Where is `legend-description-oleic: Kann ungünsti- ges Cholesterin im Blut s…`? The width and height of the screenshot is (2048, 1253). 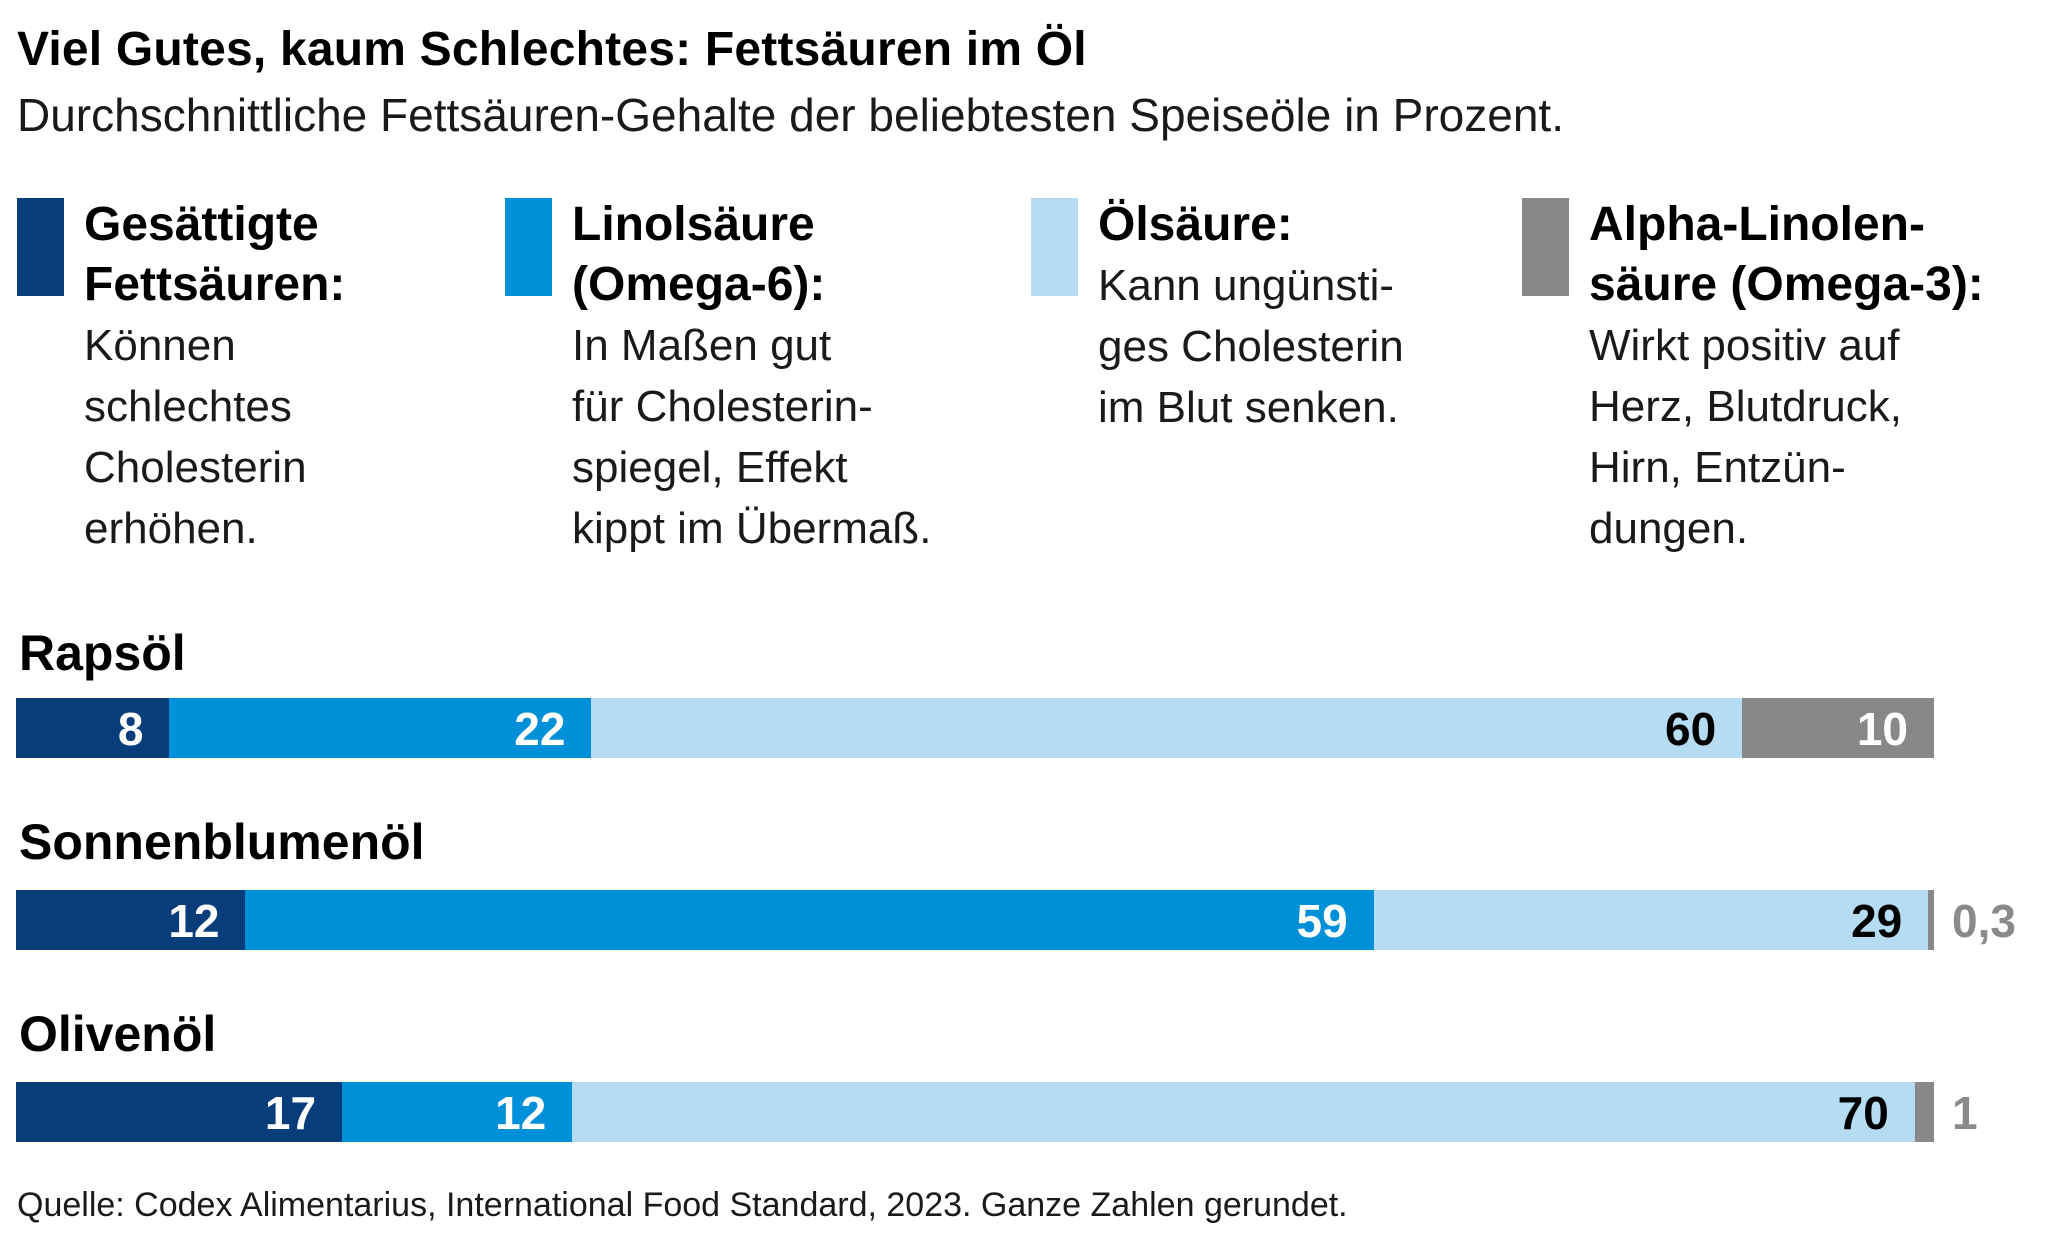
legend-description-oleic: Kann ungünsti- ges Cholesterin im Blut s… is located at coordinates (1251, 346).